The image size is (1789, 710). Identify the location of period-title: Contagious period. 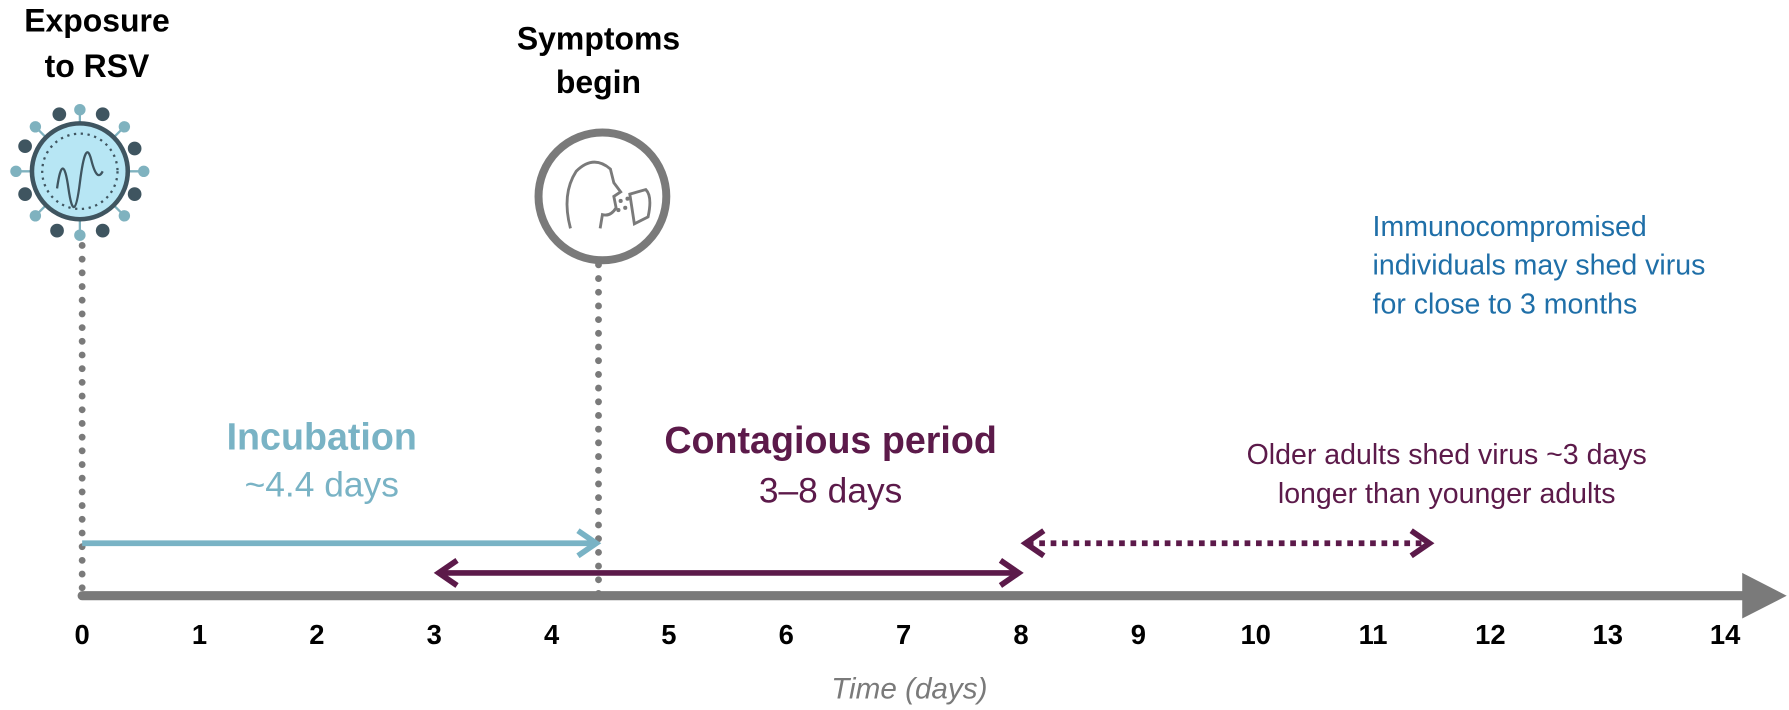
(830, 440).